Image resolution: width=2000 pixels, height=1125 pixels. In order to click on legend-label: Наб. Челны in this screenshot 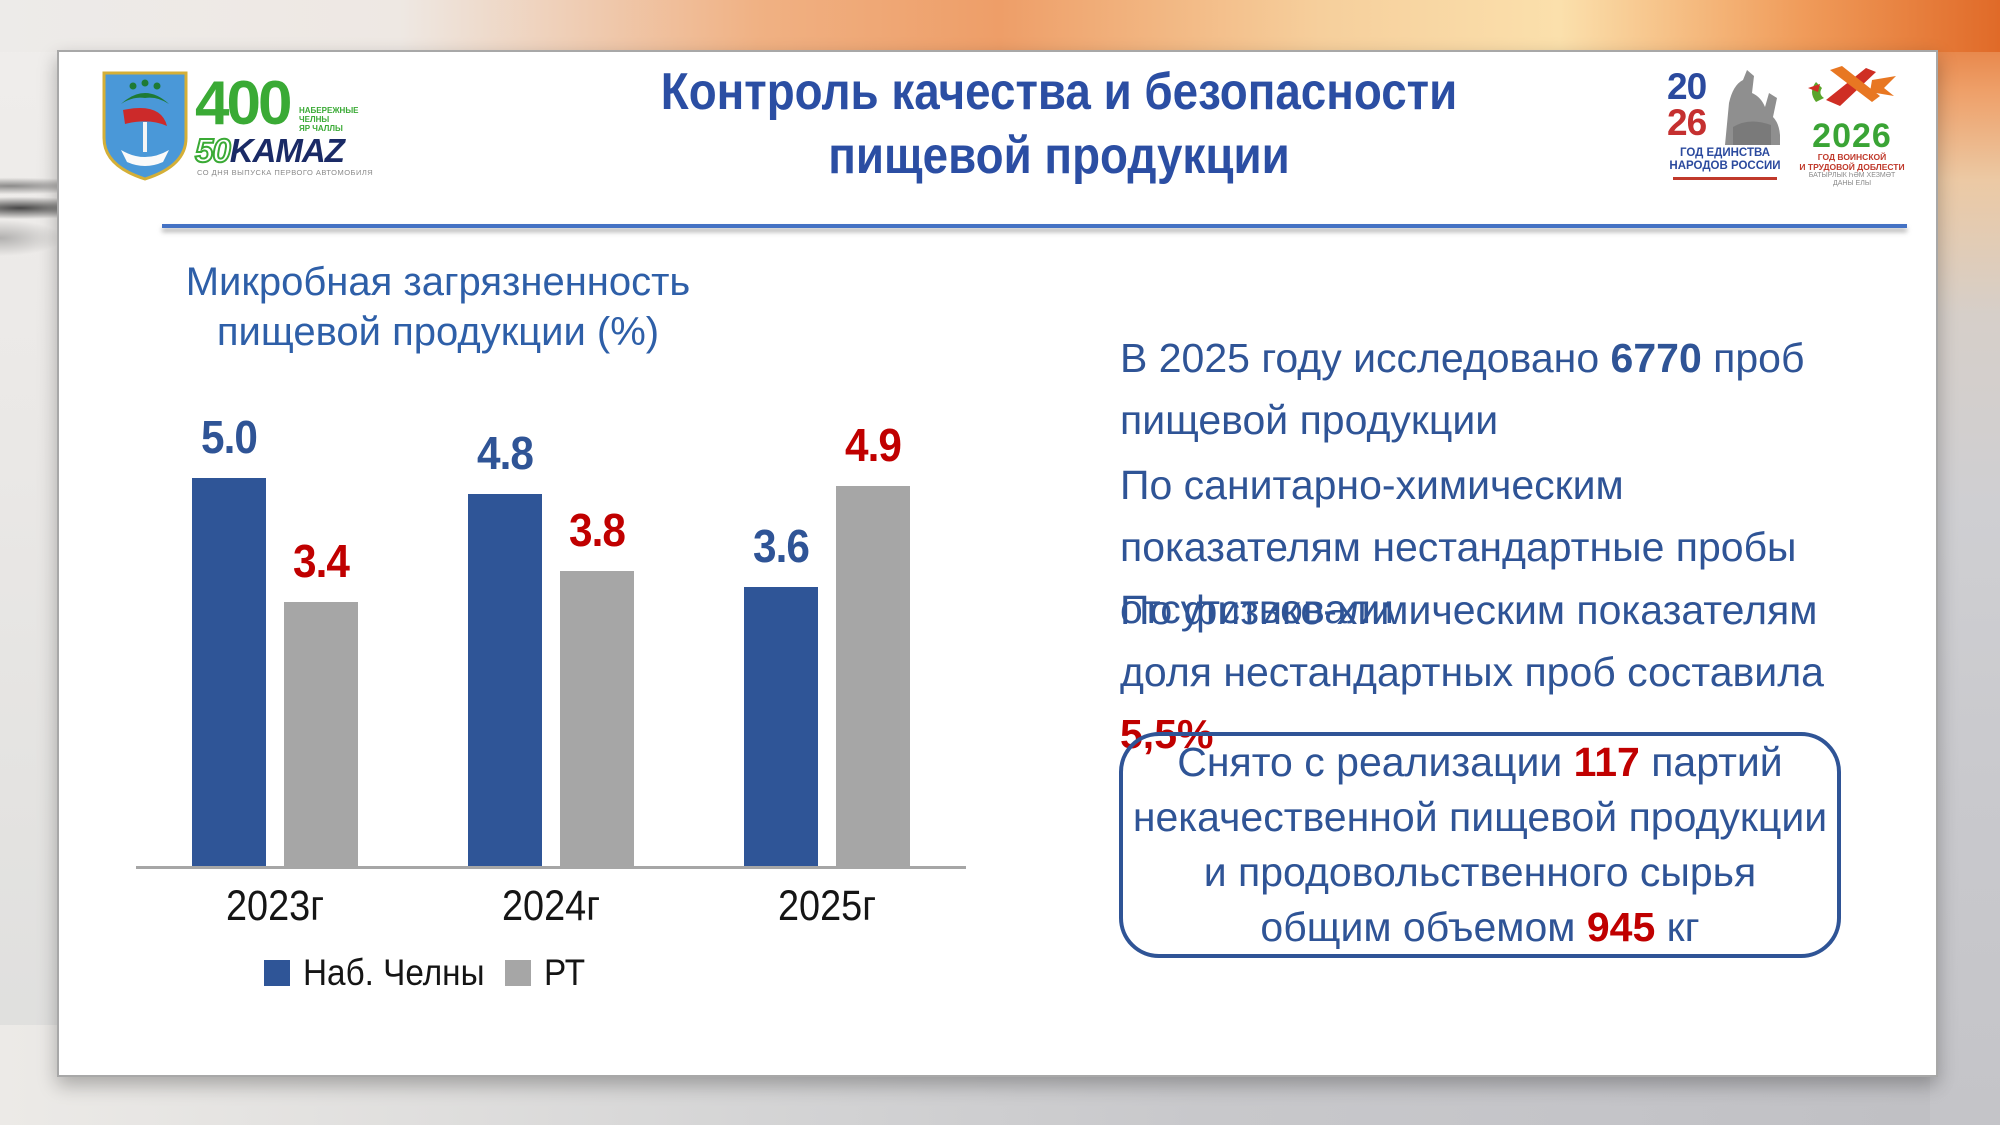, I will do `click(394, 972)`.